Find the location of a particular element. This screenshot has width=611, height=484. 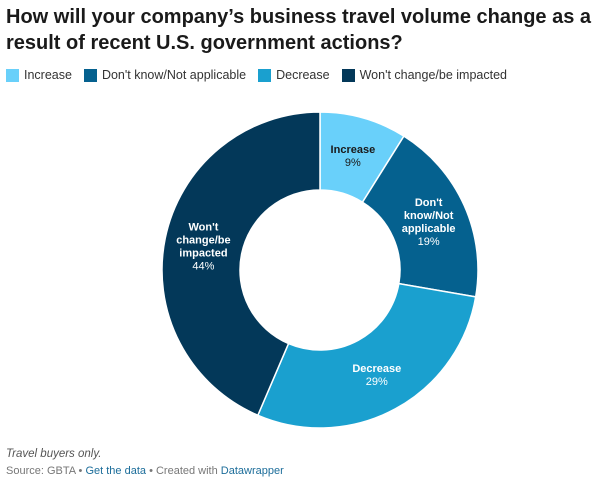

legend-label-decrease: Decrease is located at coordinates (303, 75).